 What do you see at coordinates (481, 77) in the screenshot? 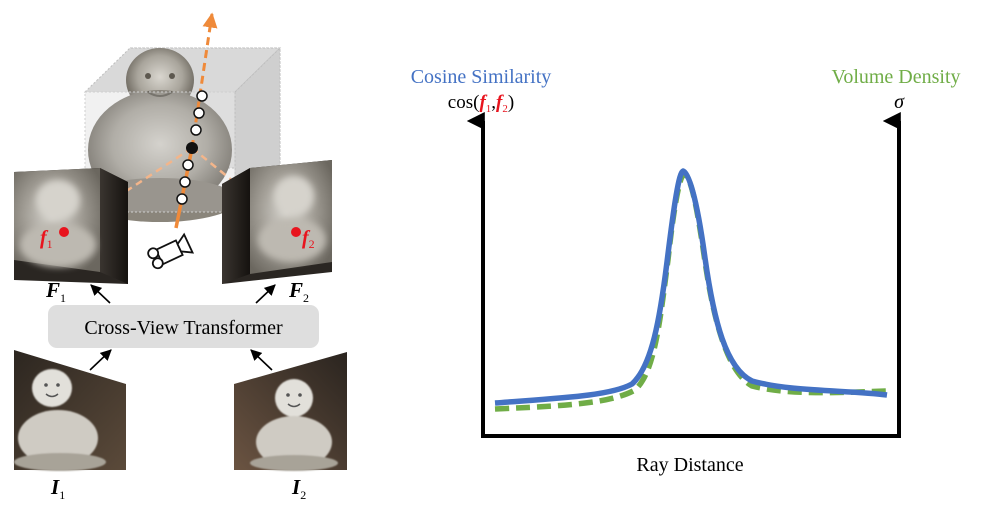
I see `left-axis-title: Cosine Similarity` at bounding box center [481, 77].